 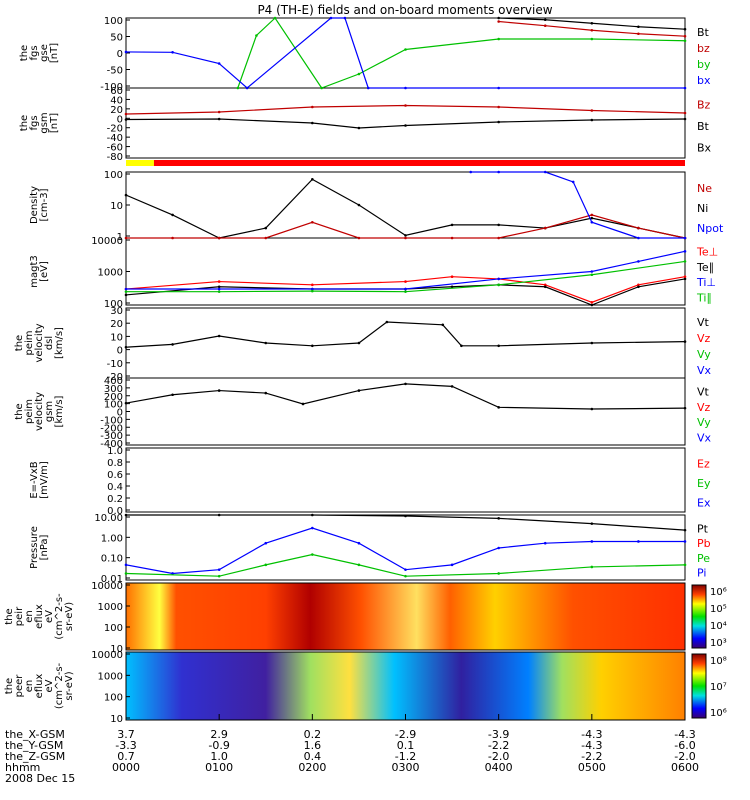 I want to click on y-axis-label-line: E=-VxB, so click(x=34, y=479).